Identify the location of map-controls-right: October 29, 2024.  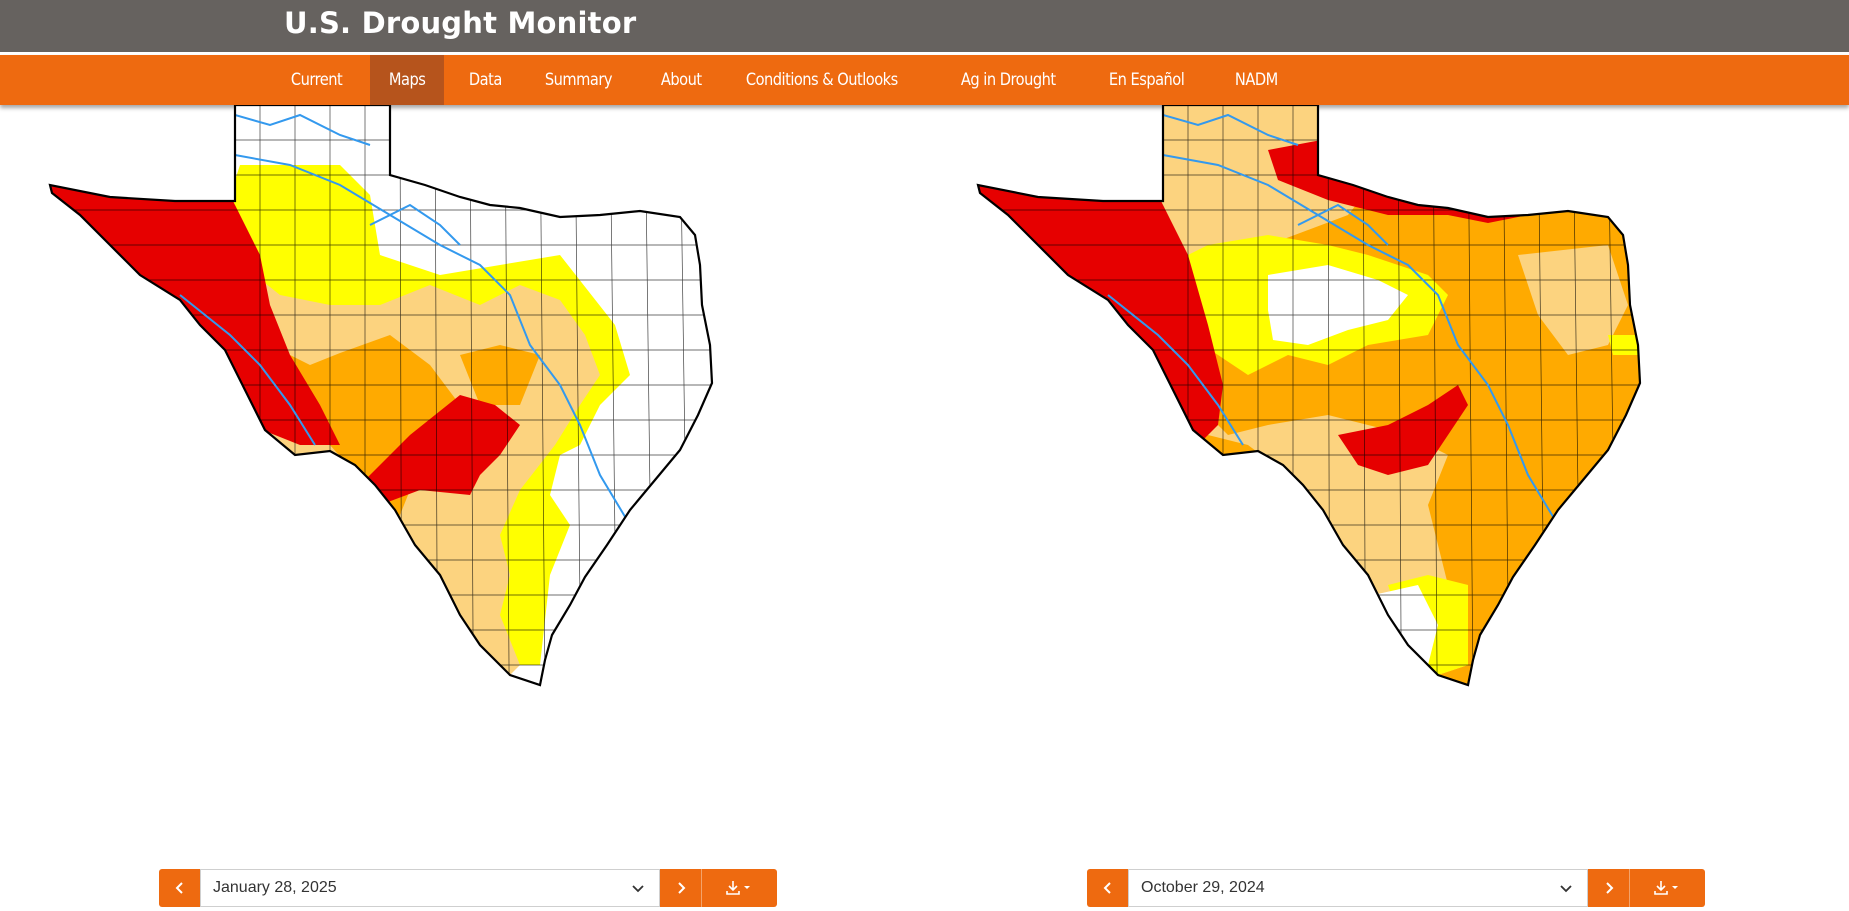
(1396, 888).